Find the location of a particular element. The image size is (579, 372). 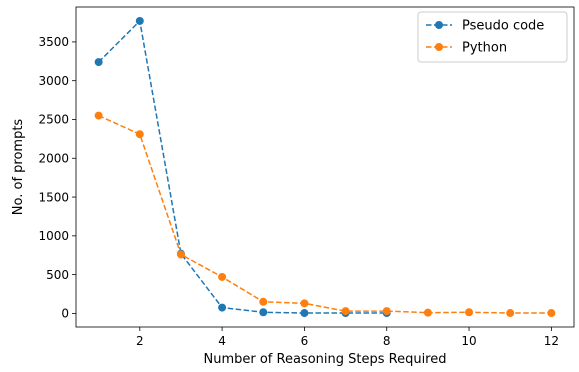

legend: Pseudo code Python is located at coordinates (492, 37).